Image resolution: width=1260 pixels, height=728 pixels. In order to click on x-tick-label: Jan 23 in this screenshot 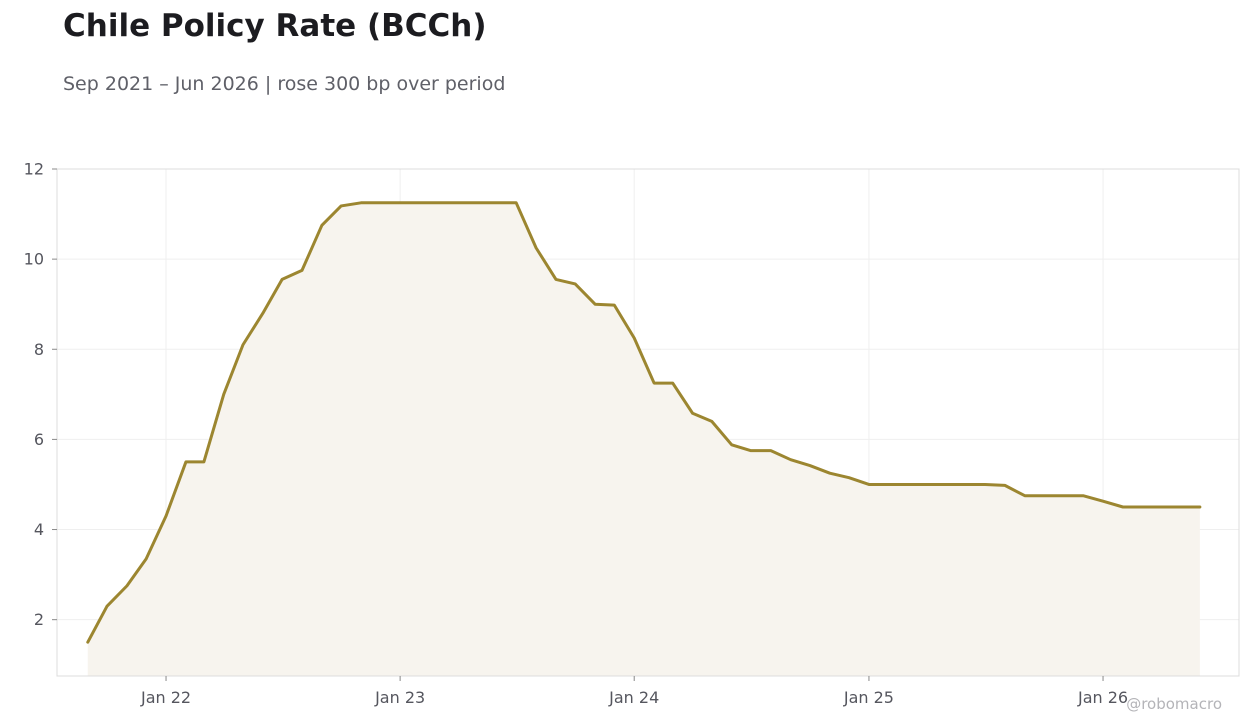, I will do `click(399, 697)`.